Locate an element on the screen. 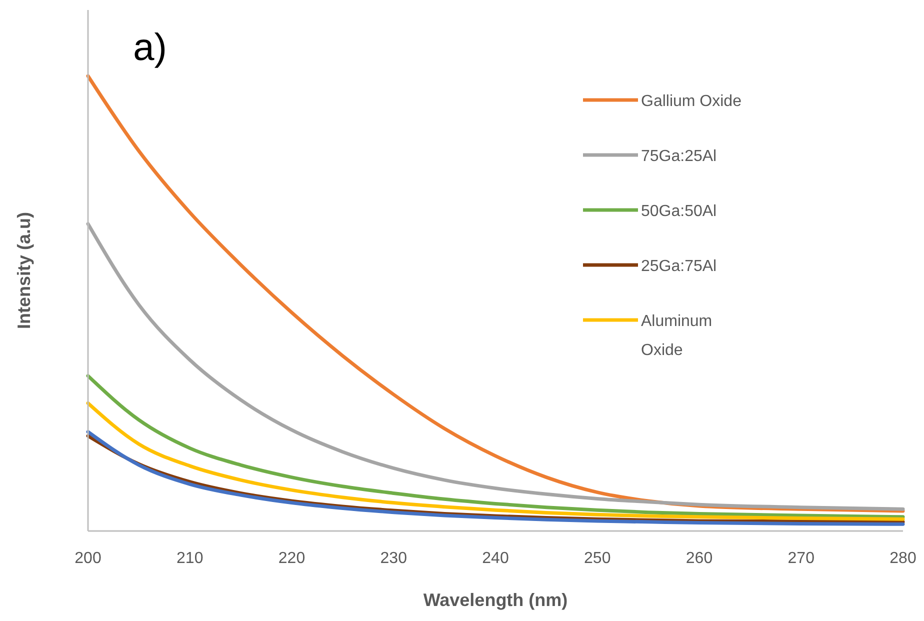 This screenshot has height=621, width=924. x-axis-title: Wavelength (nm) is located at coordinates (495, 600).